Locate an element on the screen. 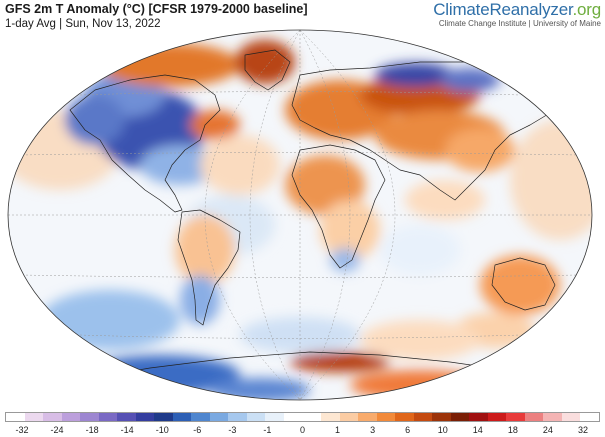  legend-tick-label: 32 is located at coordinates (583, 430).